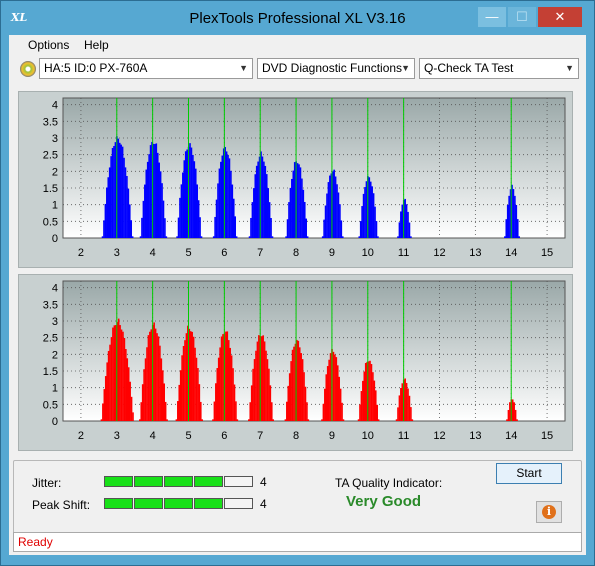 The width and height of the screenshot is (595, 566). Describe the element at coordinates (47, 483) in the screenshot. I see `jitter-label: Jitter:` at that location.